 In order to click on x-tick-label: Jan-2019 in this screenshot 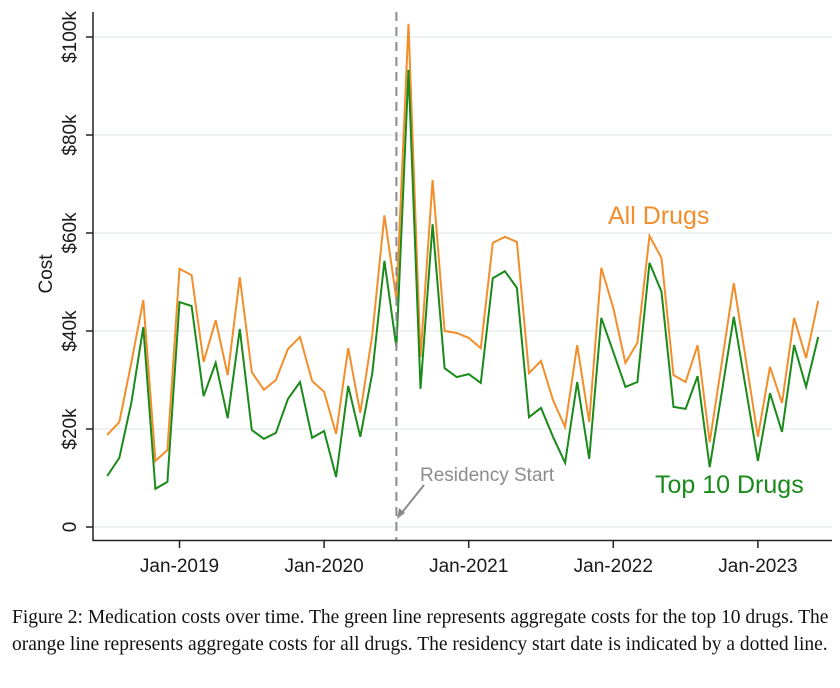, I will do `click(179, 566)`.